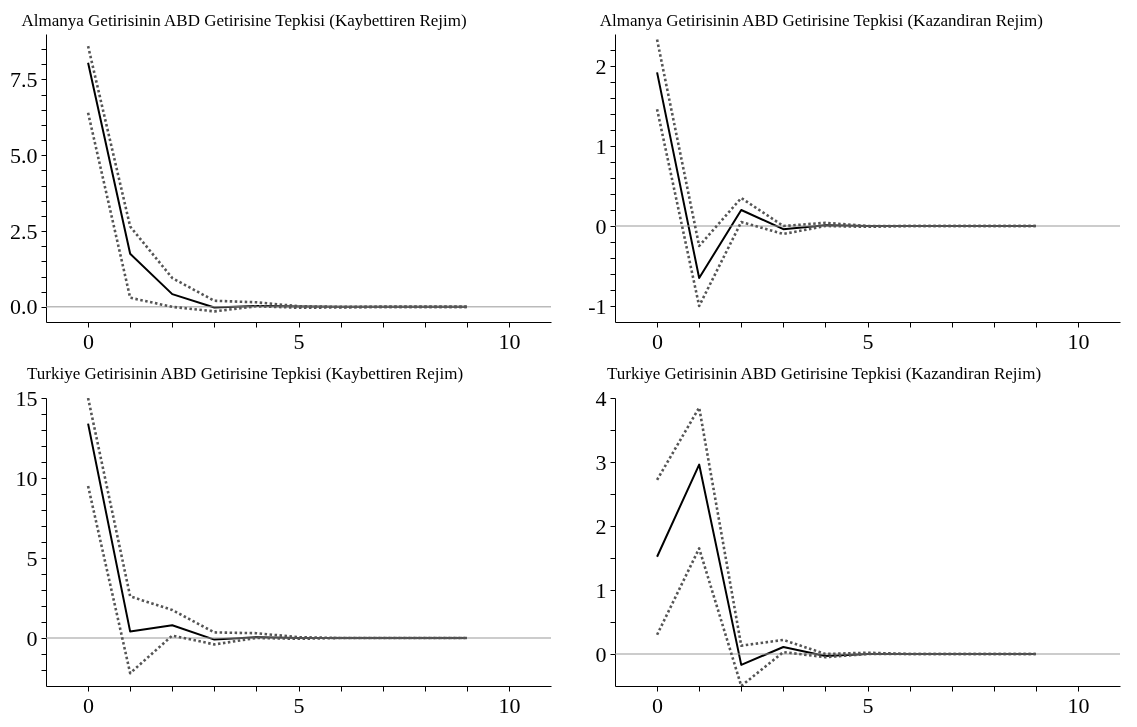 The width and height of the screenshot is (1137, 727). What do you see at coordinates (24, 231) in the screenshot?
I see `y-tick-label: 2.5` at bounding box center [24, 231].